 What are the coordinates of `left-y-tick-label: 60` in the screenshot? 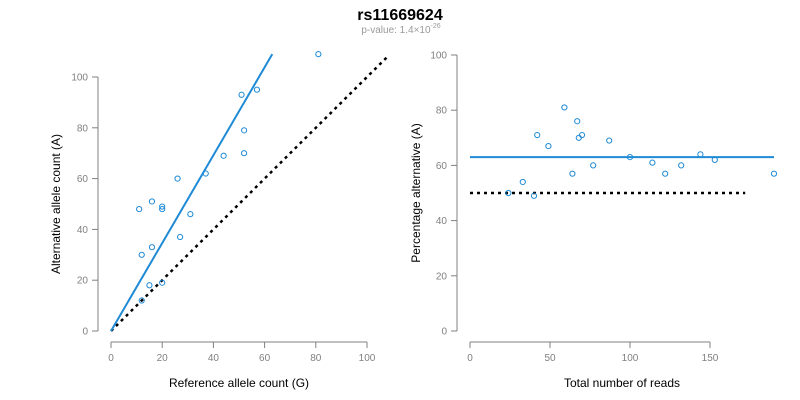 It's located at (83, 179).